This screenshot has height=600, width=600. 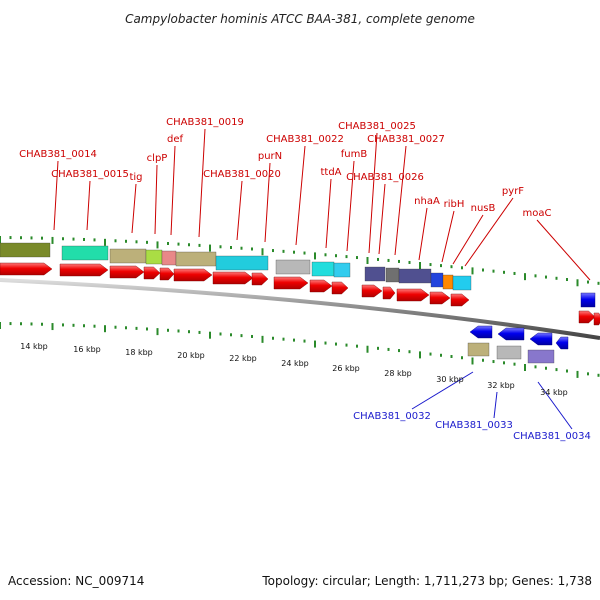 I want to click on gene-label: ribH, so click(x=454, y=204).